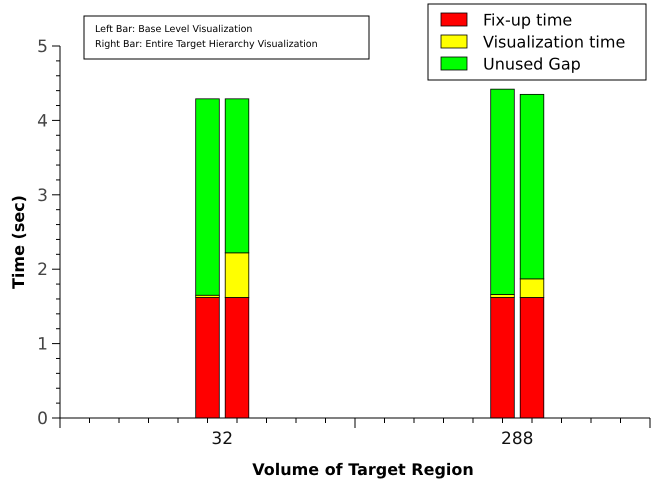 The height and width of the screenshot is (485, 656). What do you see at coordinates (18, 242) in the screenshot?
I see `y-axis-title: Time (sec)` at bounding box center [18, 242].